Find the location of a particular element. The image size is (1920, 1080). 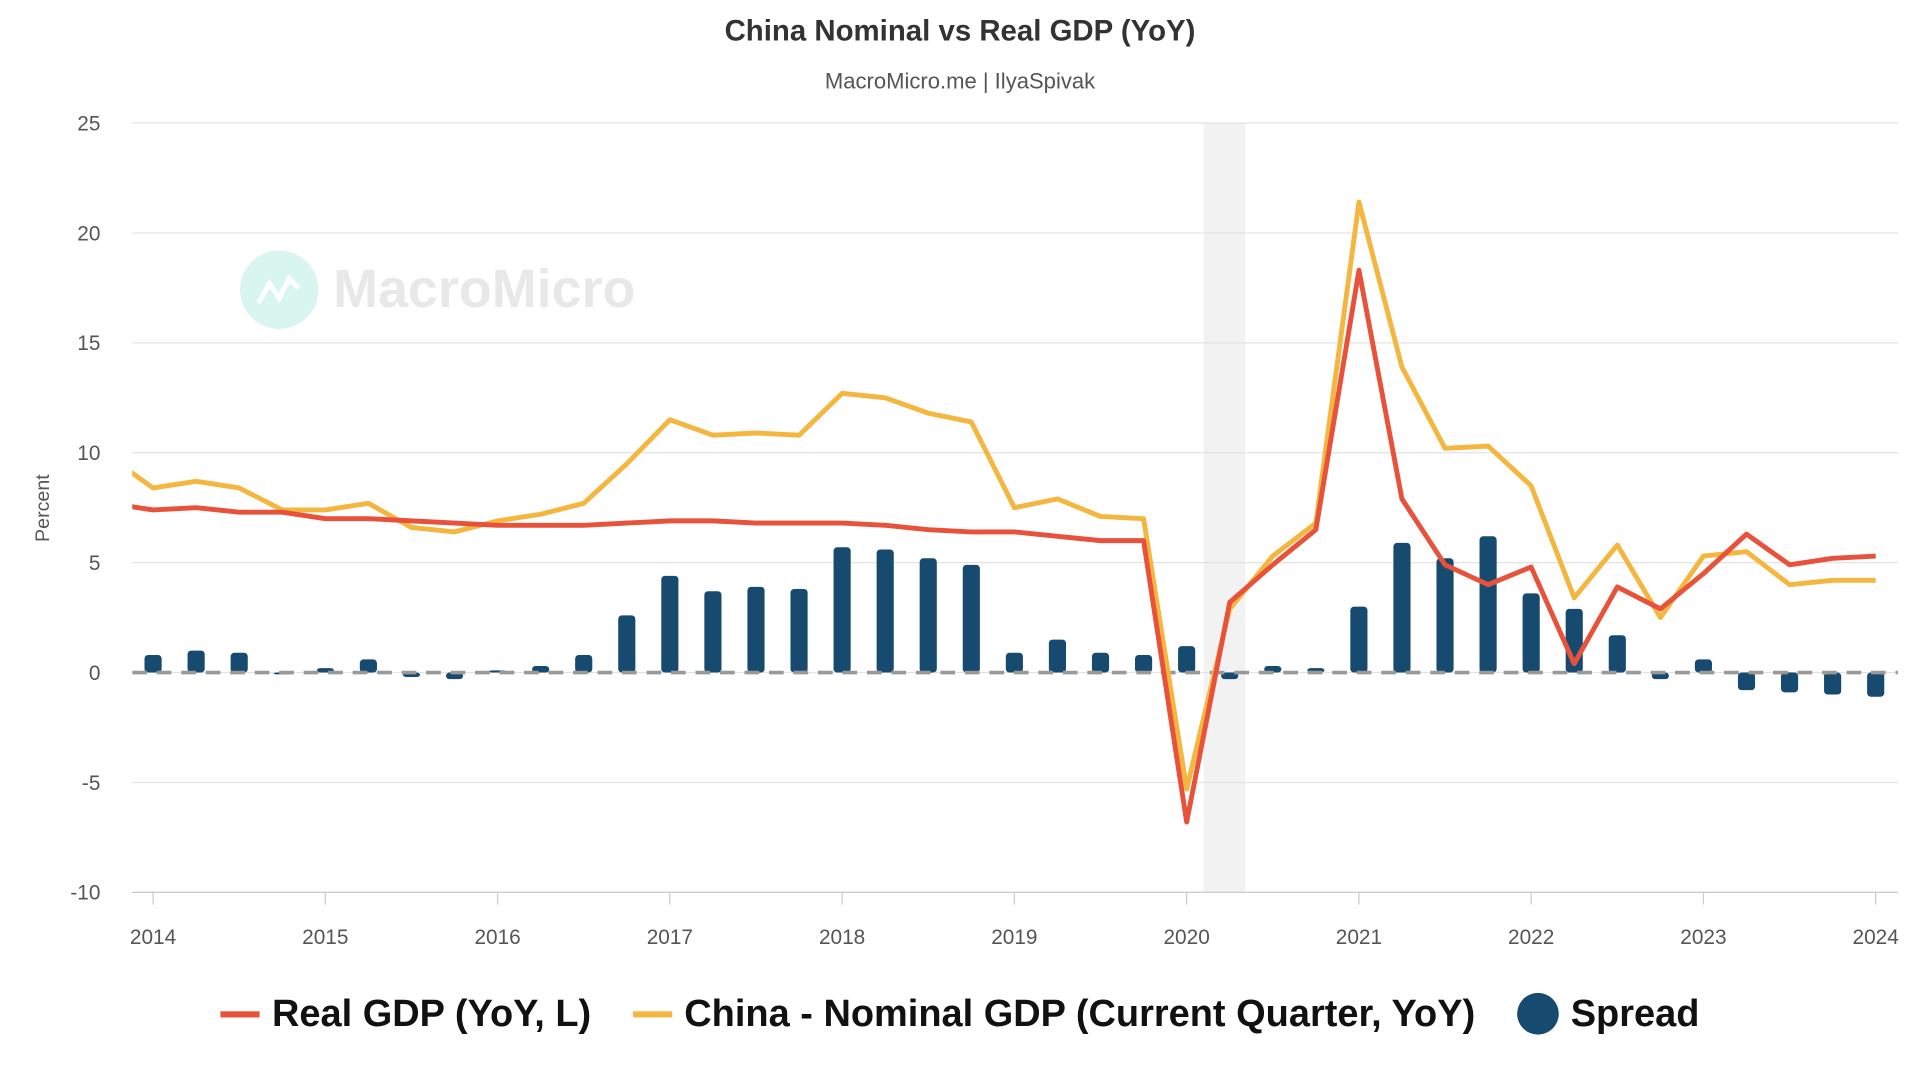

legend-item-spread: Spread is located at coordinates (1608, 1013).